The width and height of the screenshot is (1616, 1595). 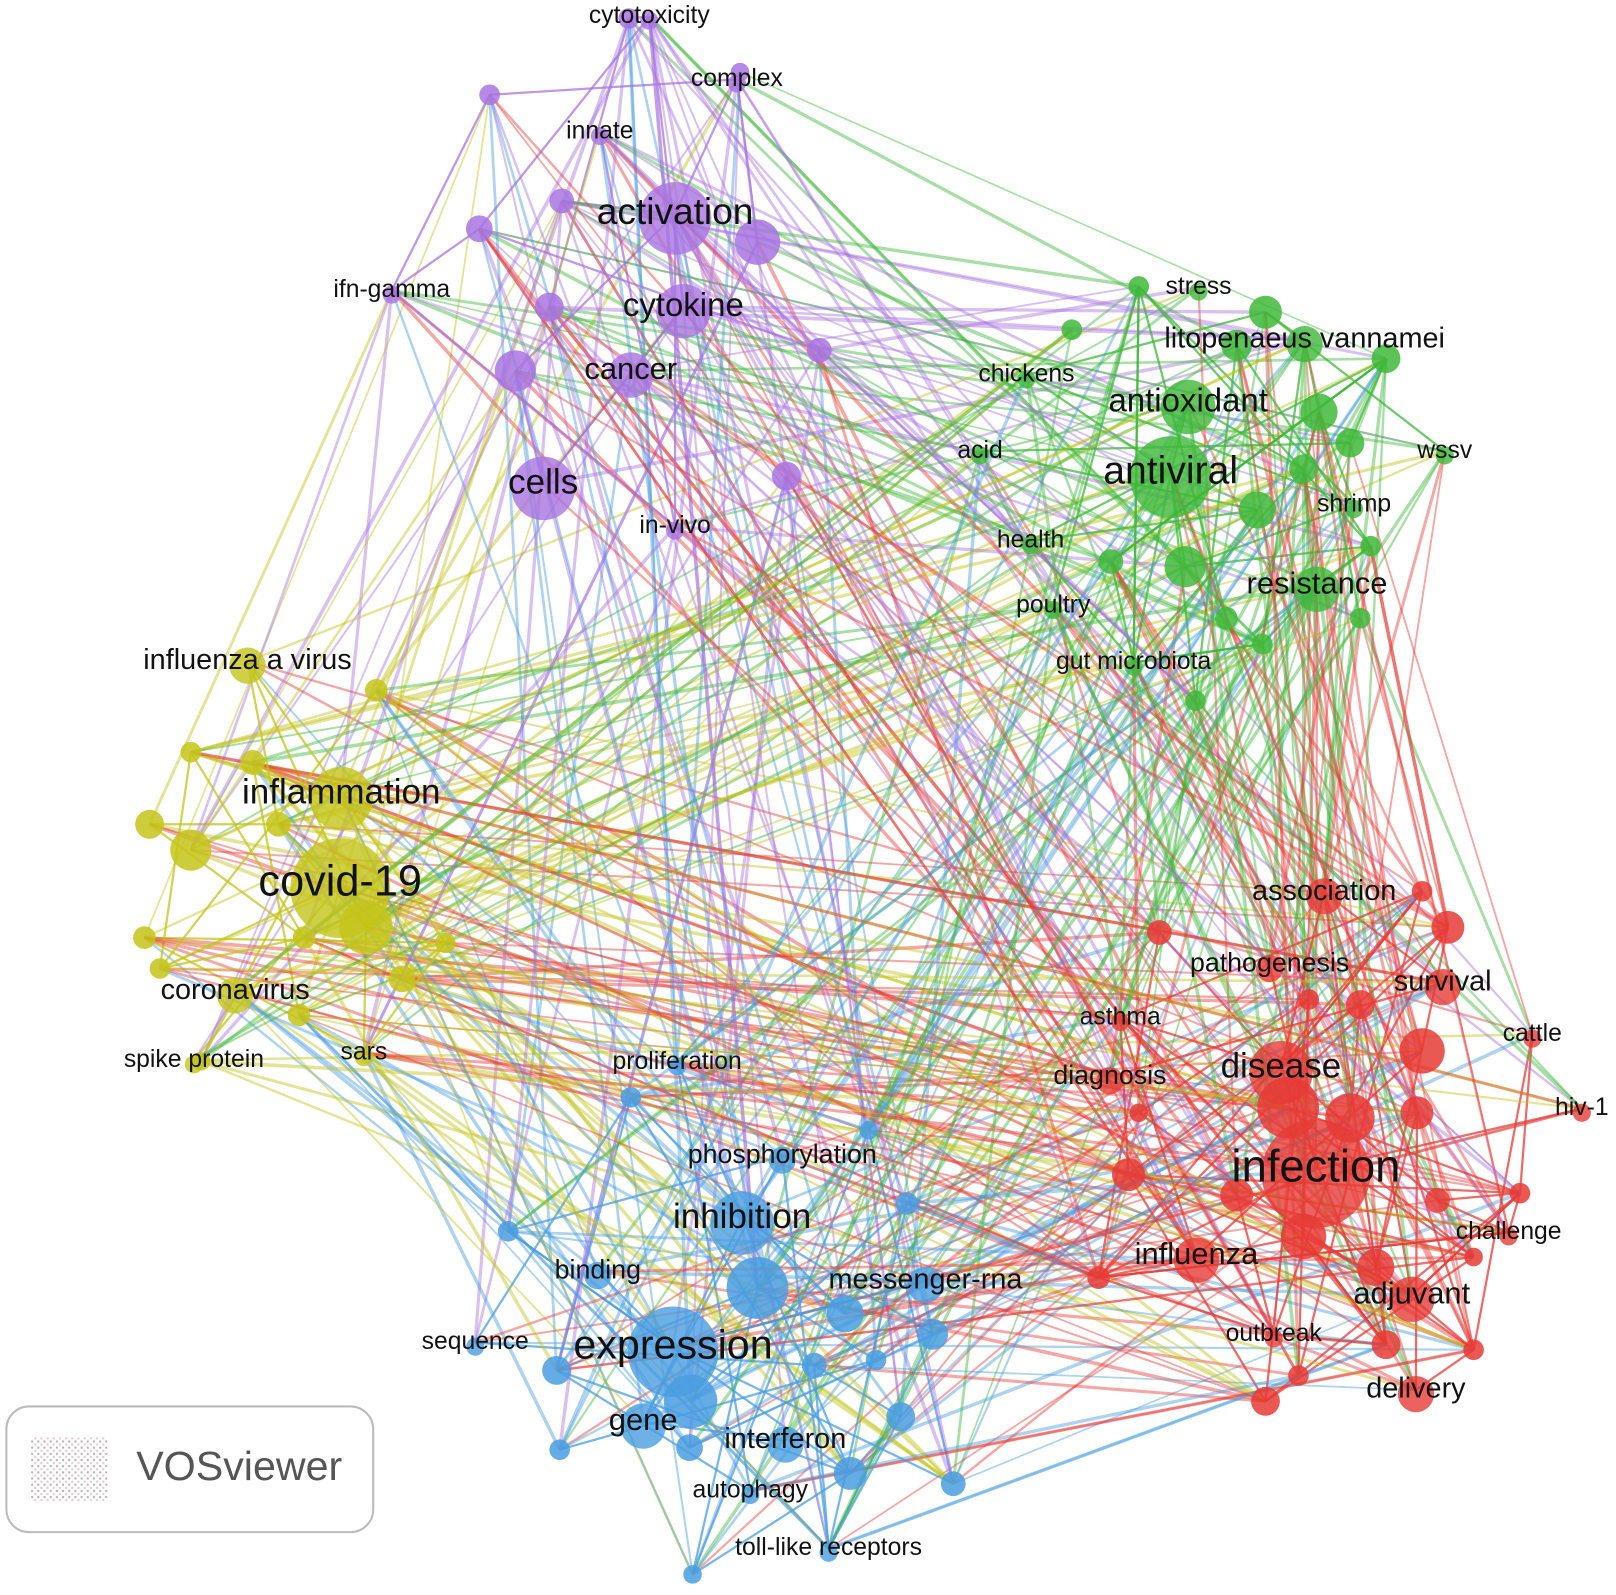 I want to click on logo-text: VOSviewer, so click(x=239, y=1466).